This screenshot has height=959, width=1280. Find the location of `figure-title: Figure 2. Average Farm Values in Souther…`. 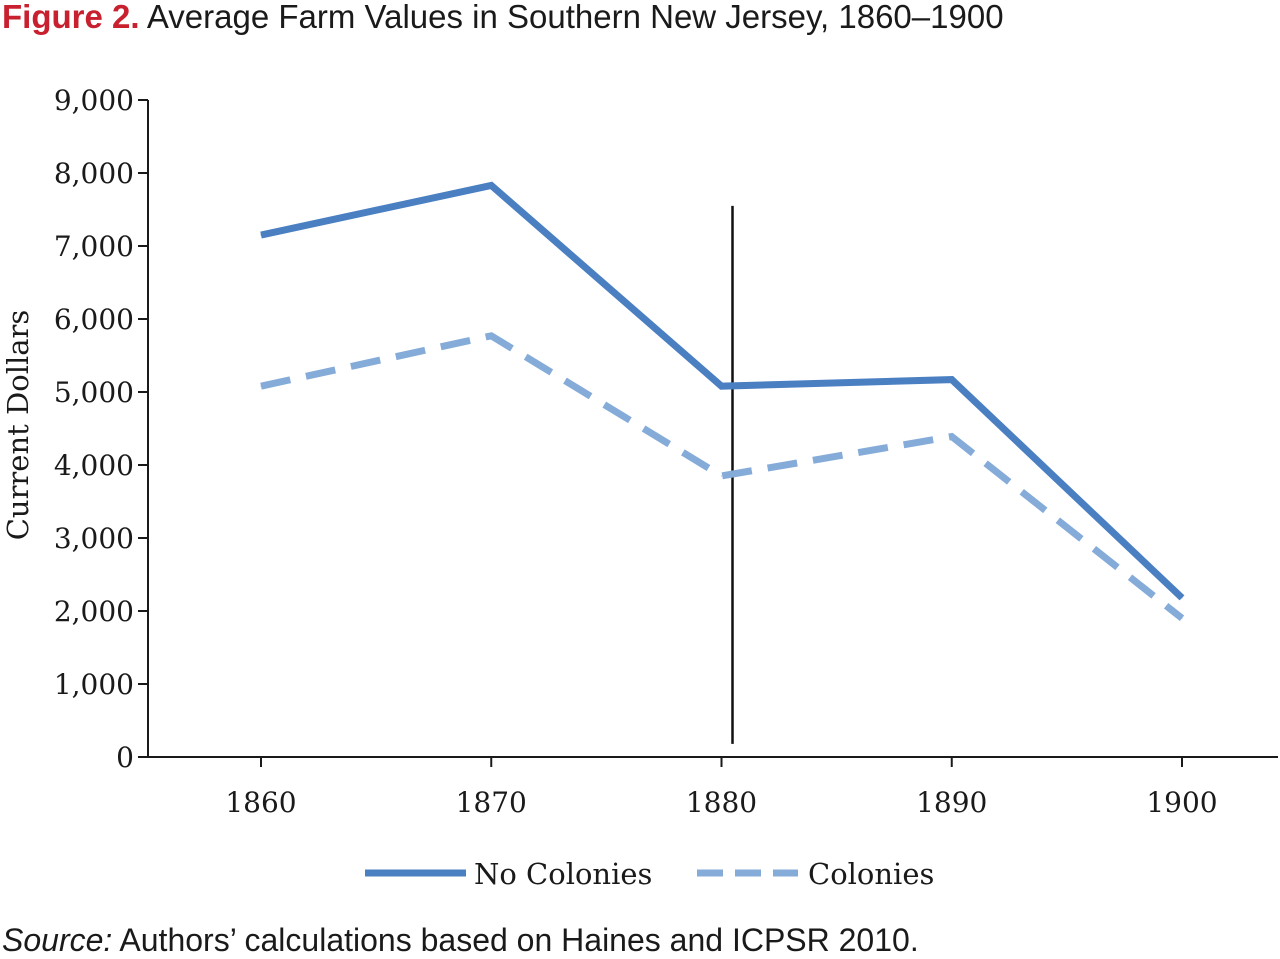

figure-title: Figure 2. Average Farm Values in Souther… is located at coordinates (503, 18).